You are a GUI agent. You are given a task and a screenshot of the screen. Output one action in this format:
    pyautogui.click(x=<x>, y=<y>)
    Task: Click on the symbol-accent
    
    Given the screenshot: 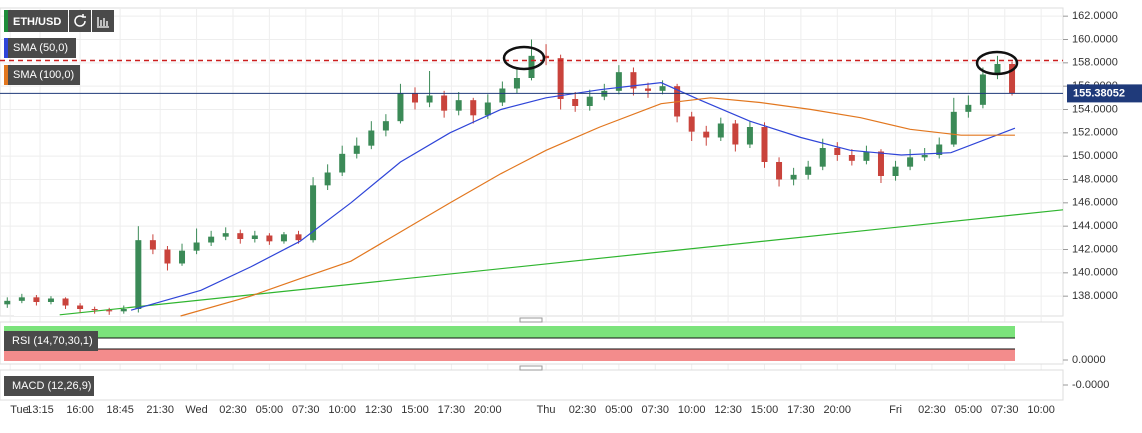 What is the action you would take?
    pyautogui.click(x=6, y=21)
    